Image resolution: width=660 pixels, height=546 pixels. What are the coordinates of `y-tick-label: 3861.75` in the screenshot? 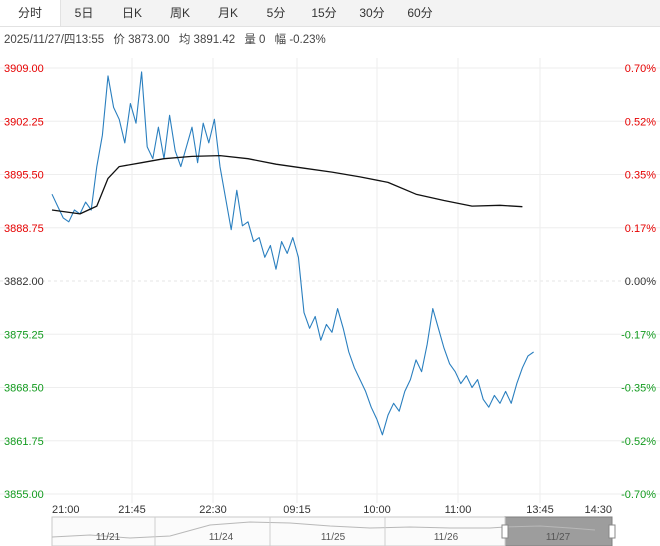 It's located at (24, 442).